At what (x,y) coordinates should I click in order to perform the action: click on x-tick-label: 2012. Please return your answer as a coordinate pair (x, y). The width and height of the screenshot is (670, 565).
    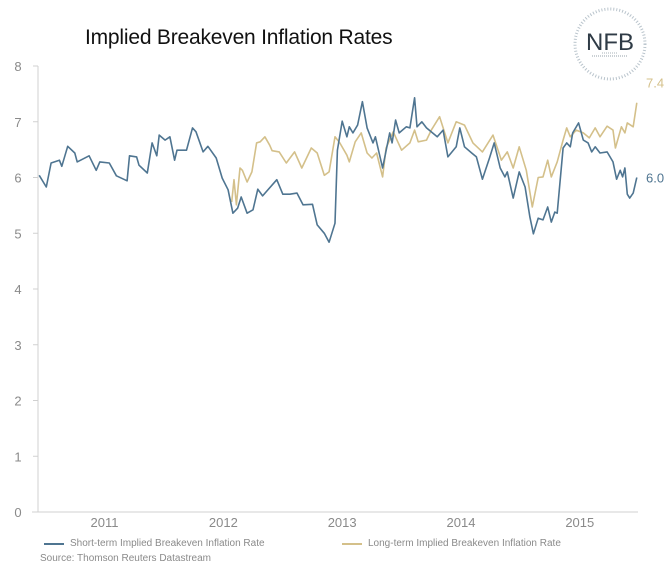
    Looking at the image, I should click on (223, 522).